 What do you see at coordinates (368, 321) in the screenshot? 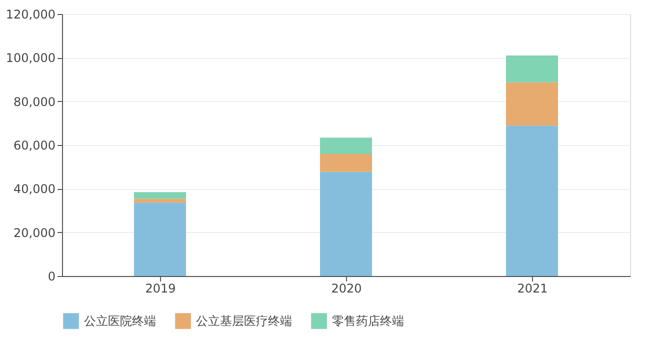
I see `legend-label: 零售药店终端` at bounding box center [368, 321].